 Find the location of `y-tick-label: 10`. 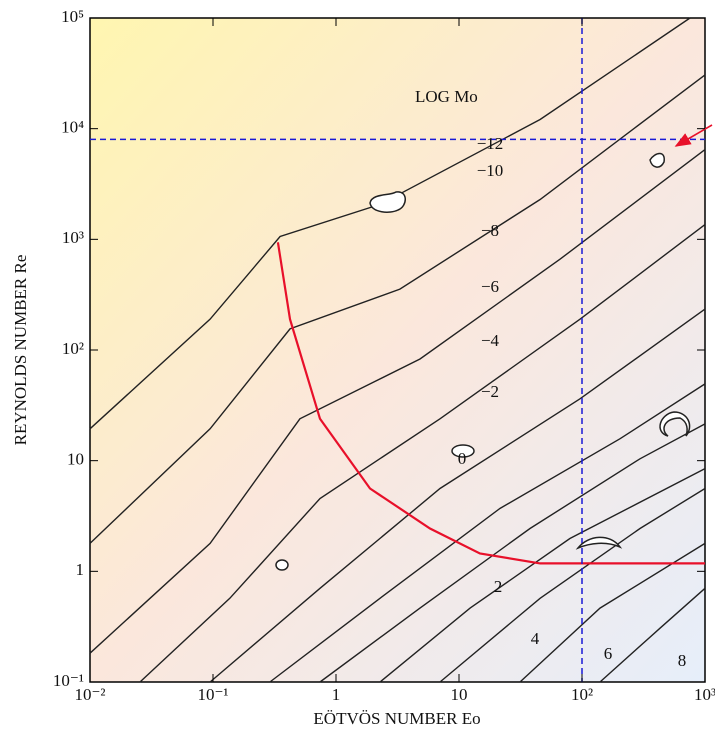

y-tick-label: 10 is located at coordinates (75, 459).